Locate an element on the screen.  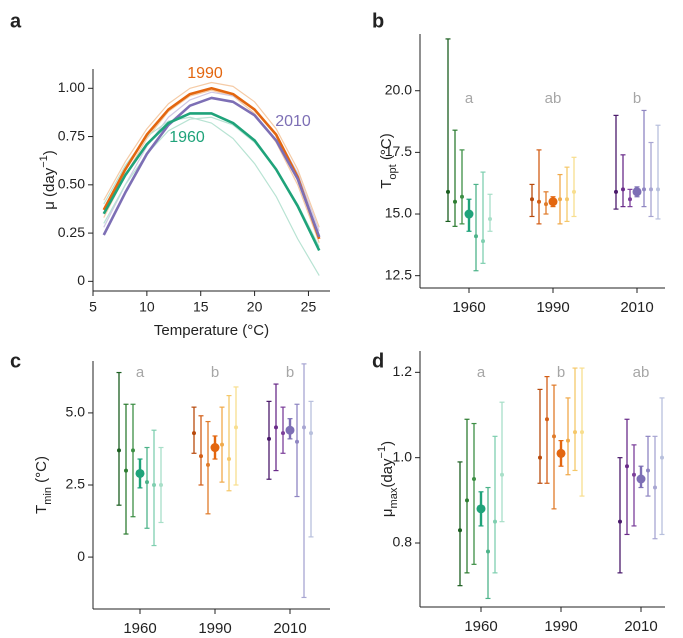
y-label: Tmin (°C) is located at coordinates (43, 485).